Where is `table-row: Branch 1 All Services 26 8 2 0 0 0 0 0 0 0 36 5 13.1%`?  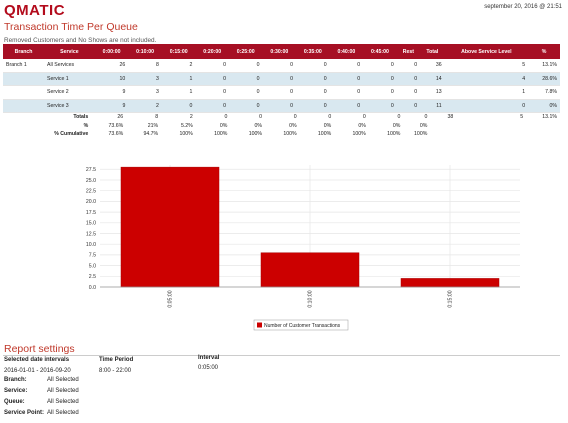 table-row: Branch 1 All Services 26 8 2 0 0 0 0 0 0 0 36 5 13.1% is located at coordinates (281, 66).